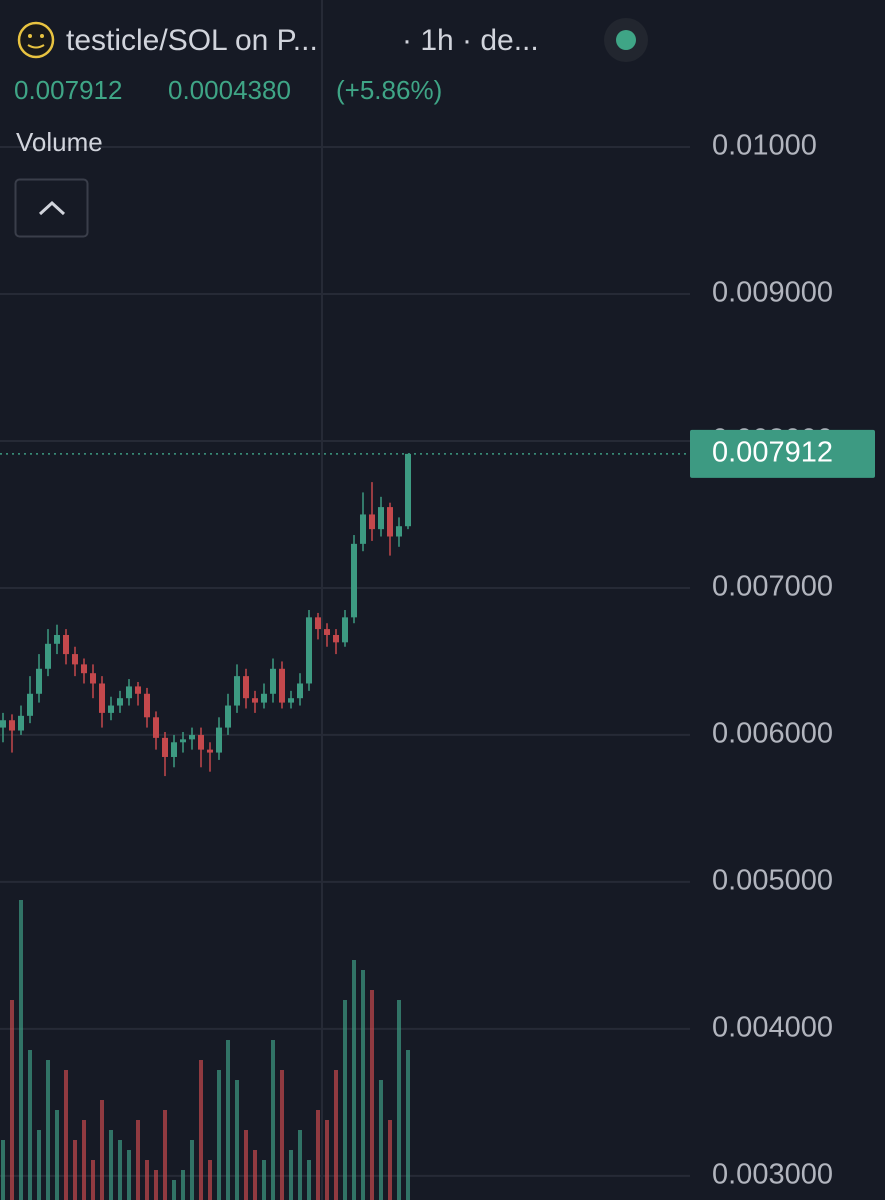  What do you see at coordinates (772, 293) in the screenshot?
I see `y-tick-label: 0.009000` at bounding box center [772, 293].